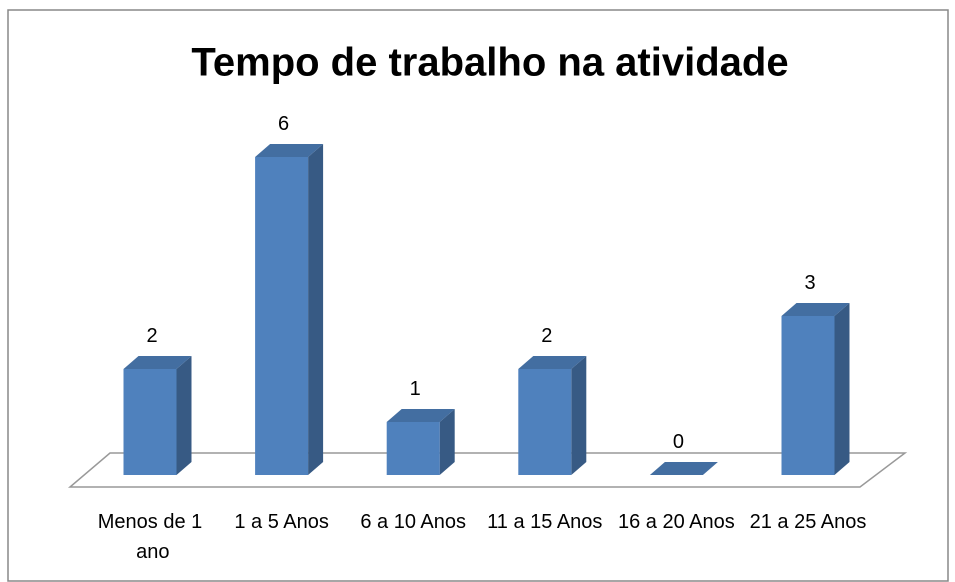 Image resolution: width=955 pixels, height=582 pixels. What do you see at coordinates (489, 63) in the screenshot?
I see `chart-title: Tempo de trabalho na atividade` at bounding box center [489, 63].